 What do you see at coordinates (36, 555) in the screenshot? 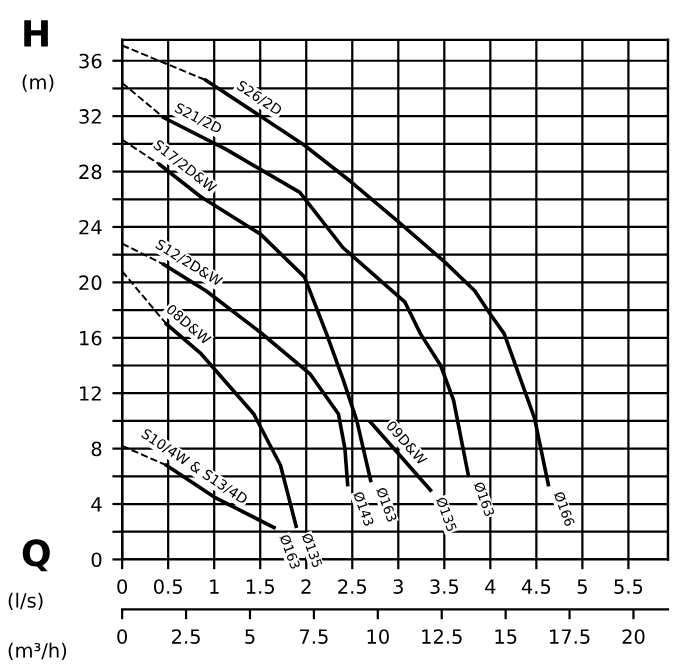
I see `text: Q` at bounding box center [36, 555].